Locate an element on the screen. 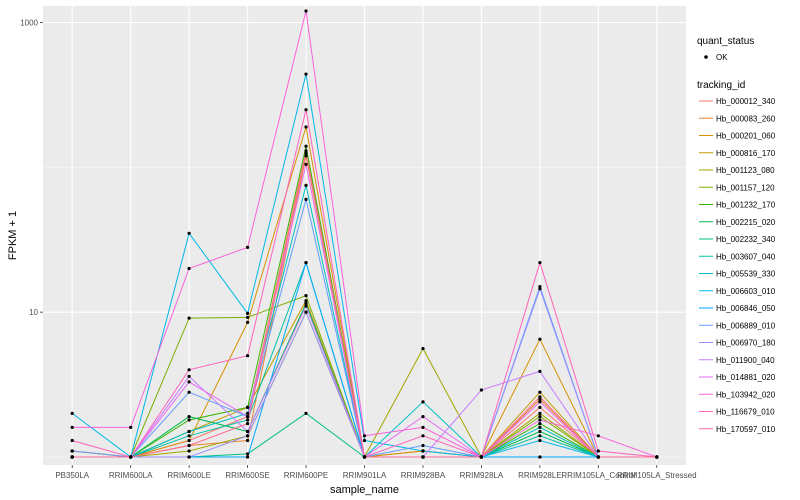 Image resolution: width=800 pixels, height=500 pixels. x-tick-label: PB350LA is located at coordinates (72, 475).